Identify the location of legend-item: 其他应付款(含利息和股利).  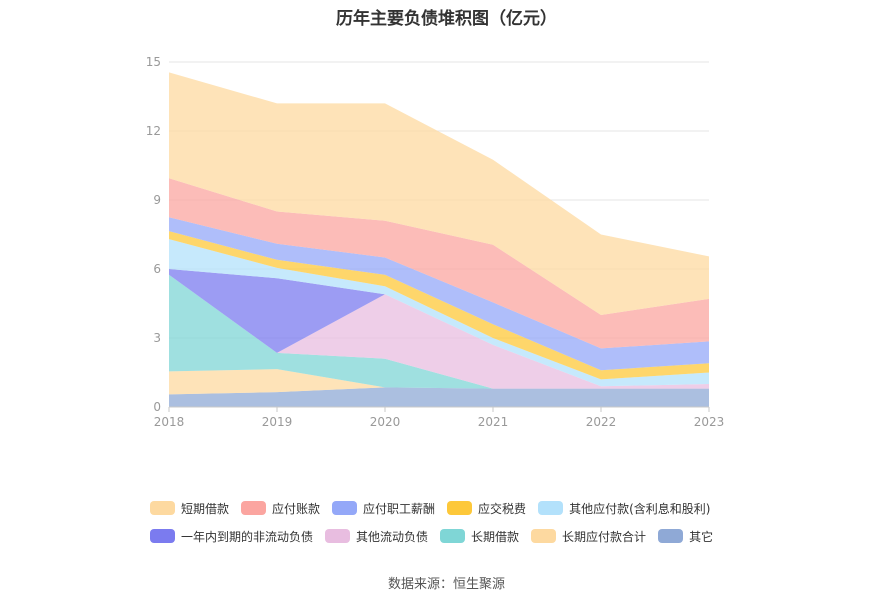
(624, 508).